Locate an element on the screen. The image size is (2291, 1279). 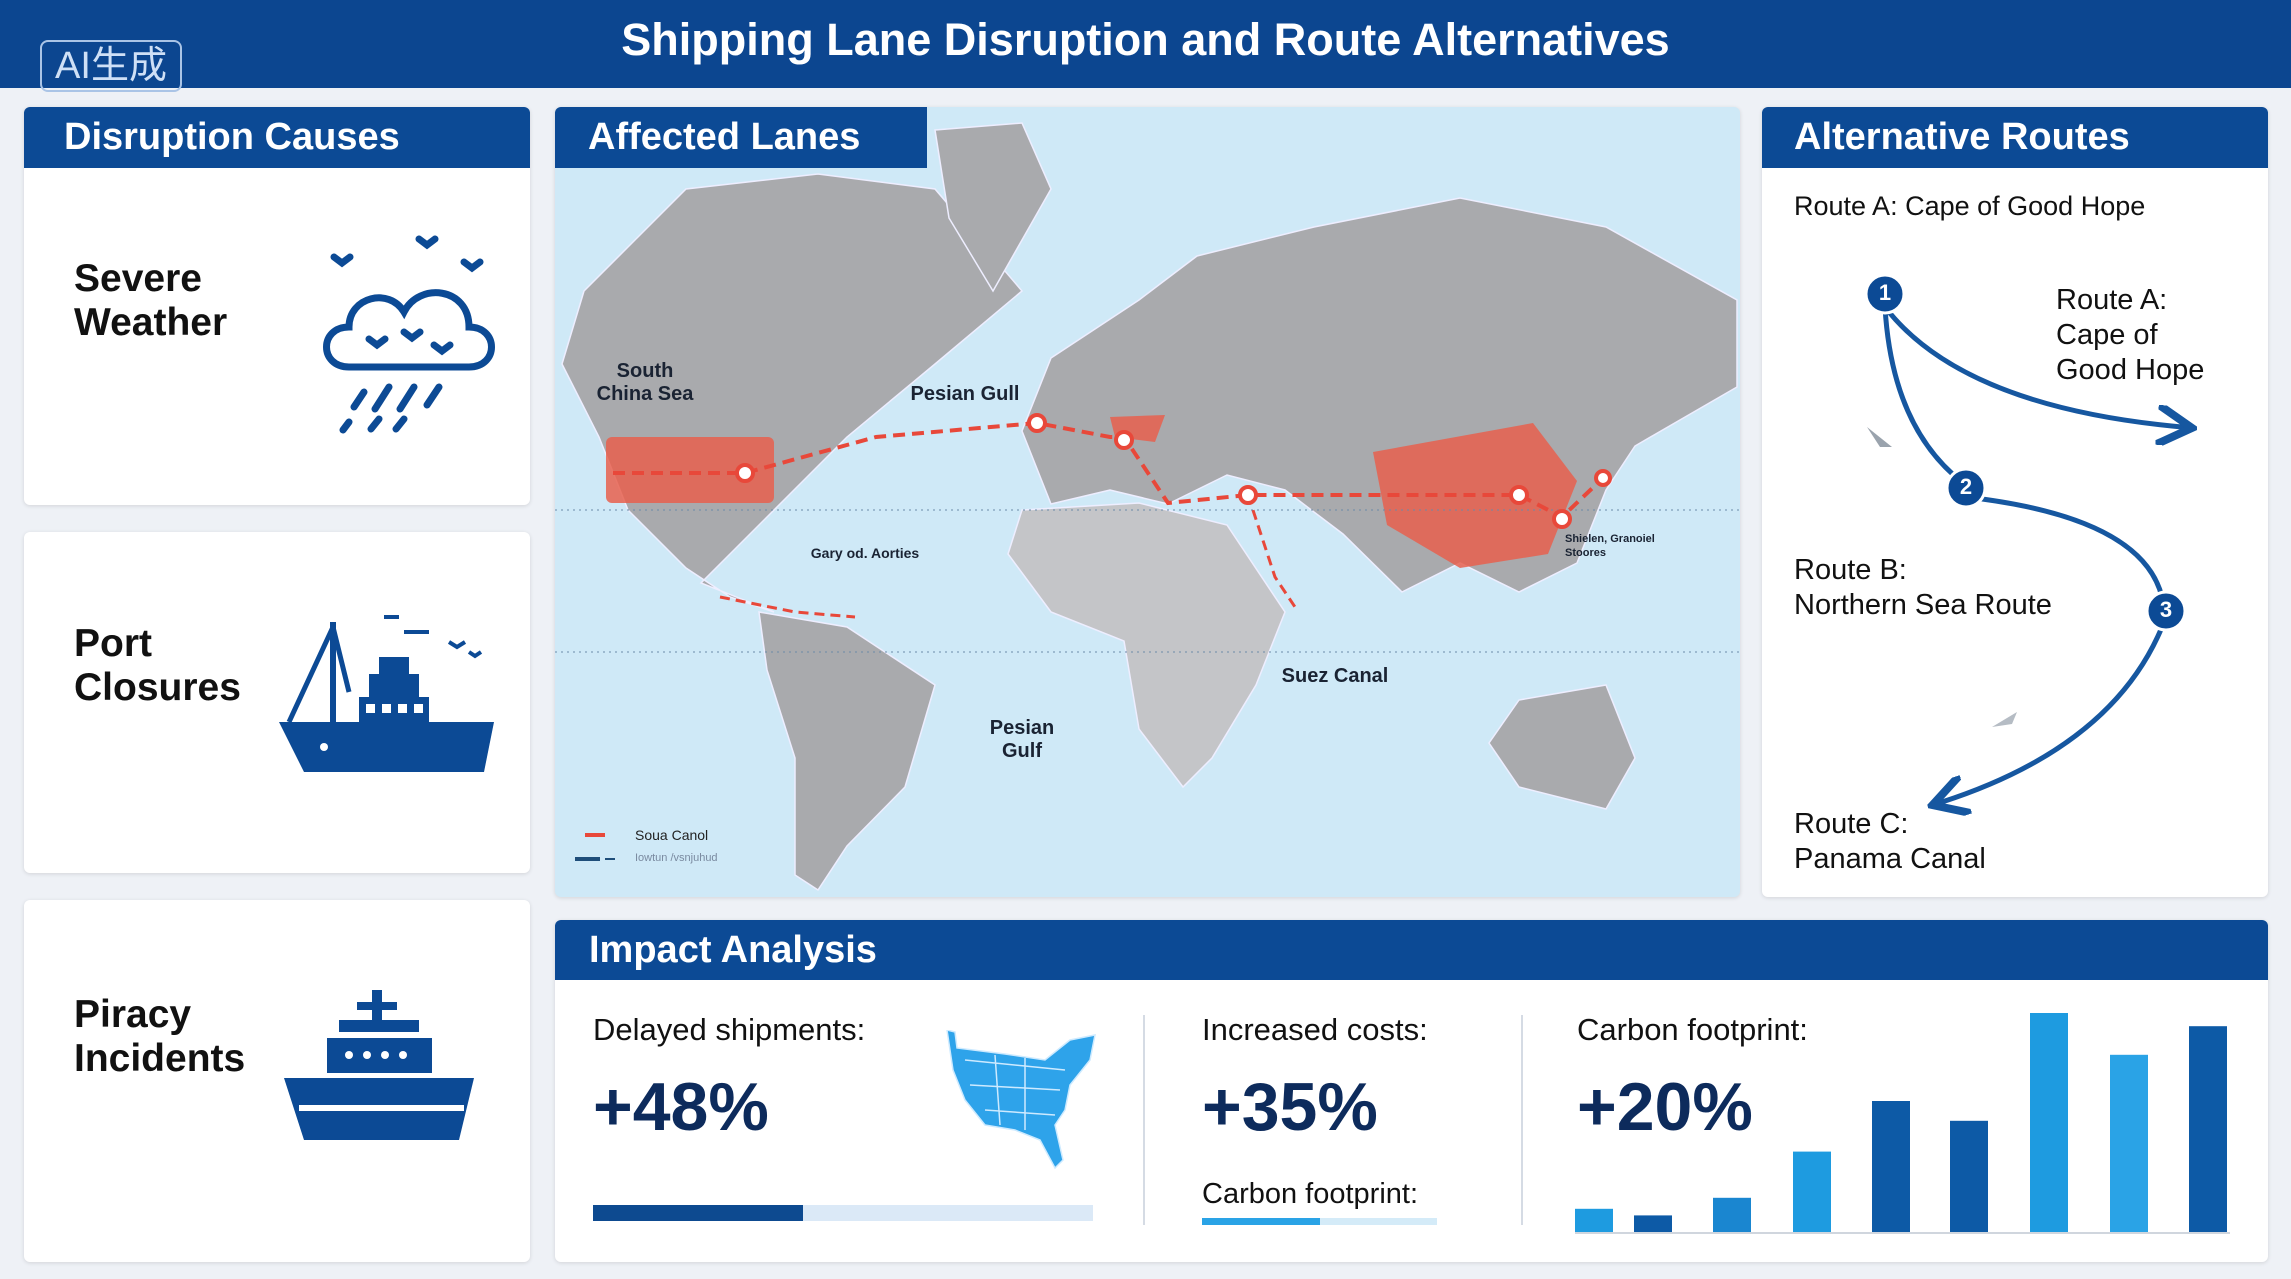
panel-title: Alternative Routes is located at coordinates (2015, 137).